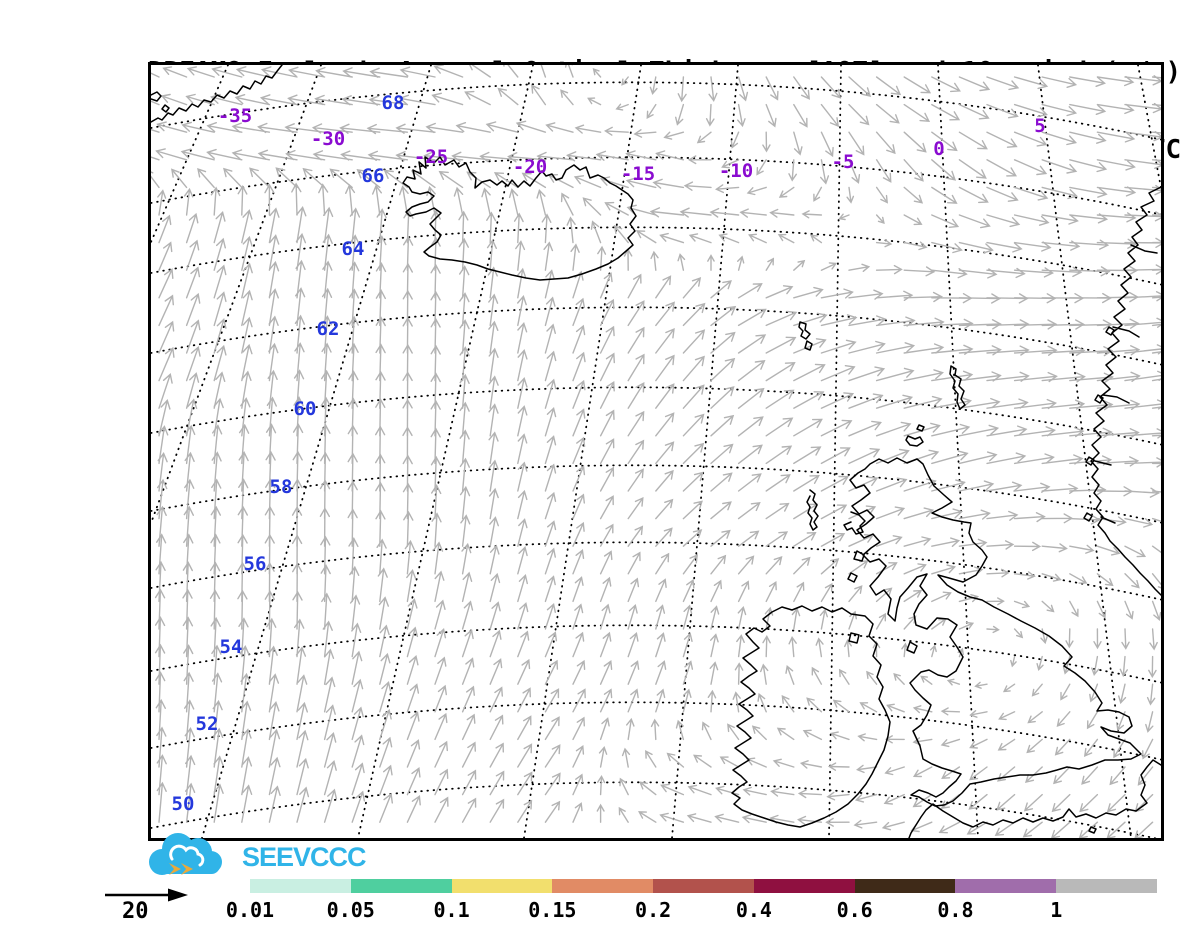  I want to click on colorbar-segment, so click(1107, 886).